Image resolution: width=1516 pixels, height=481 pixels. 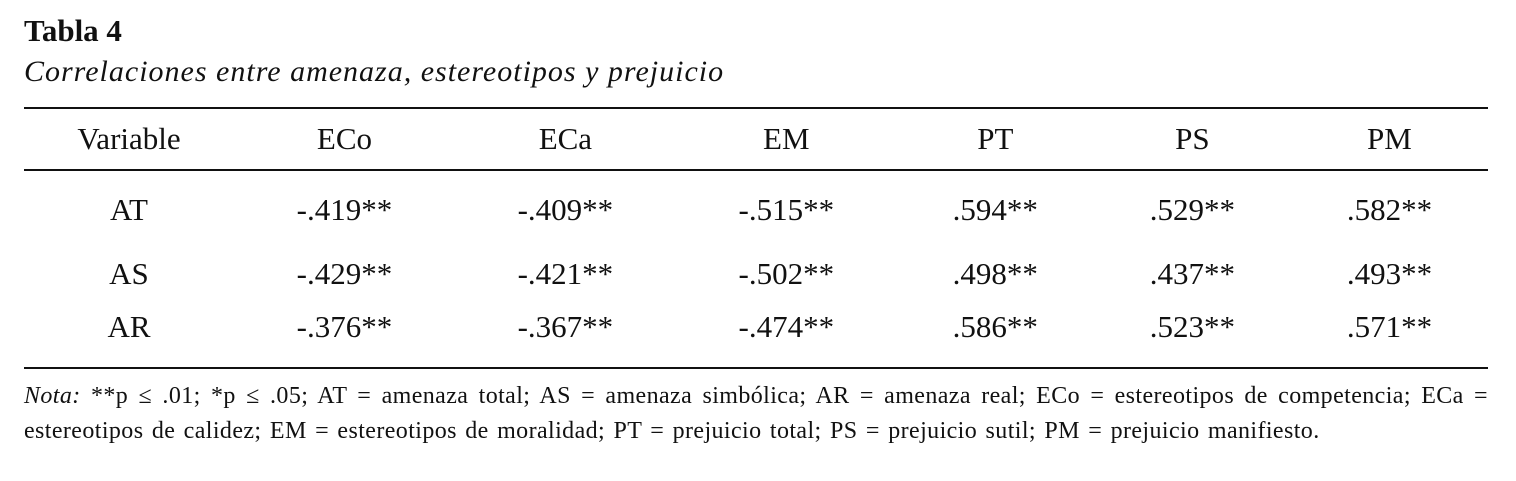 What do you see at coordinates (565, 209) in the screenshot?
I see `table-cell: -.409**` at bounding box center [565, 209].